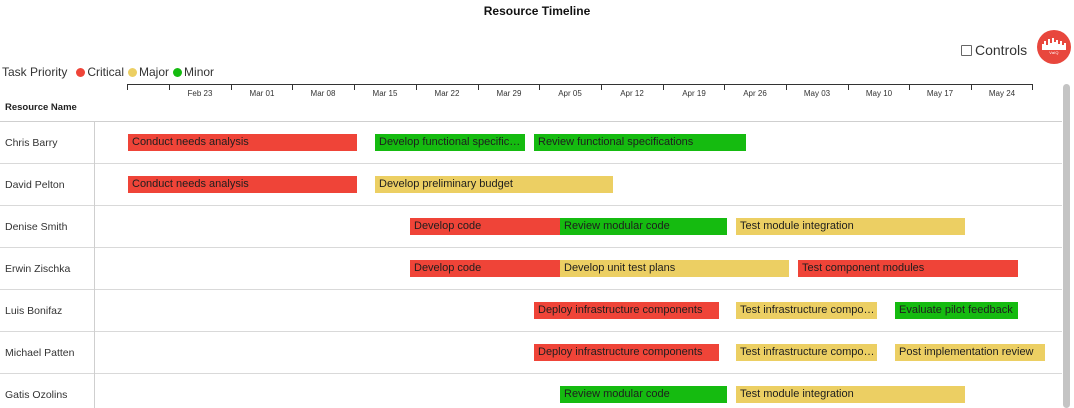  Describe the element at coordinates (199, 72) in the screenshot. I see `legend-label: Minor` at that location.